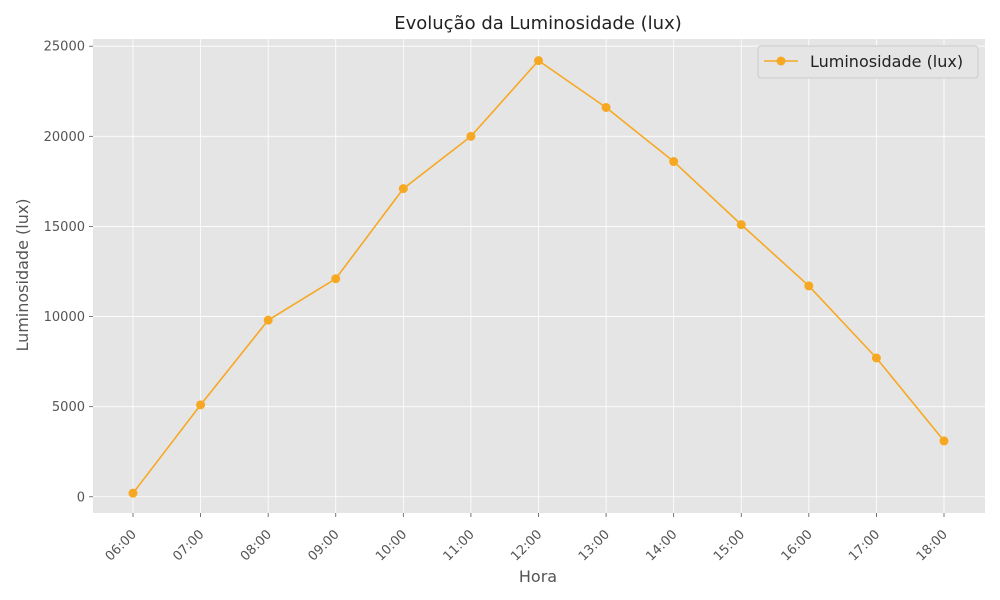  I want to click on legend: Luminosidade (lux), so click(868, 62).